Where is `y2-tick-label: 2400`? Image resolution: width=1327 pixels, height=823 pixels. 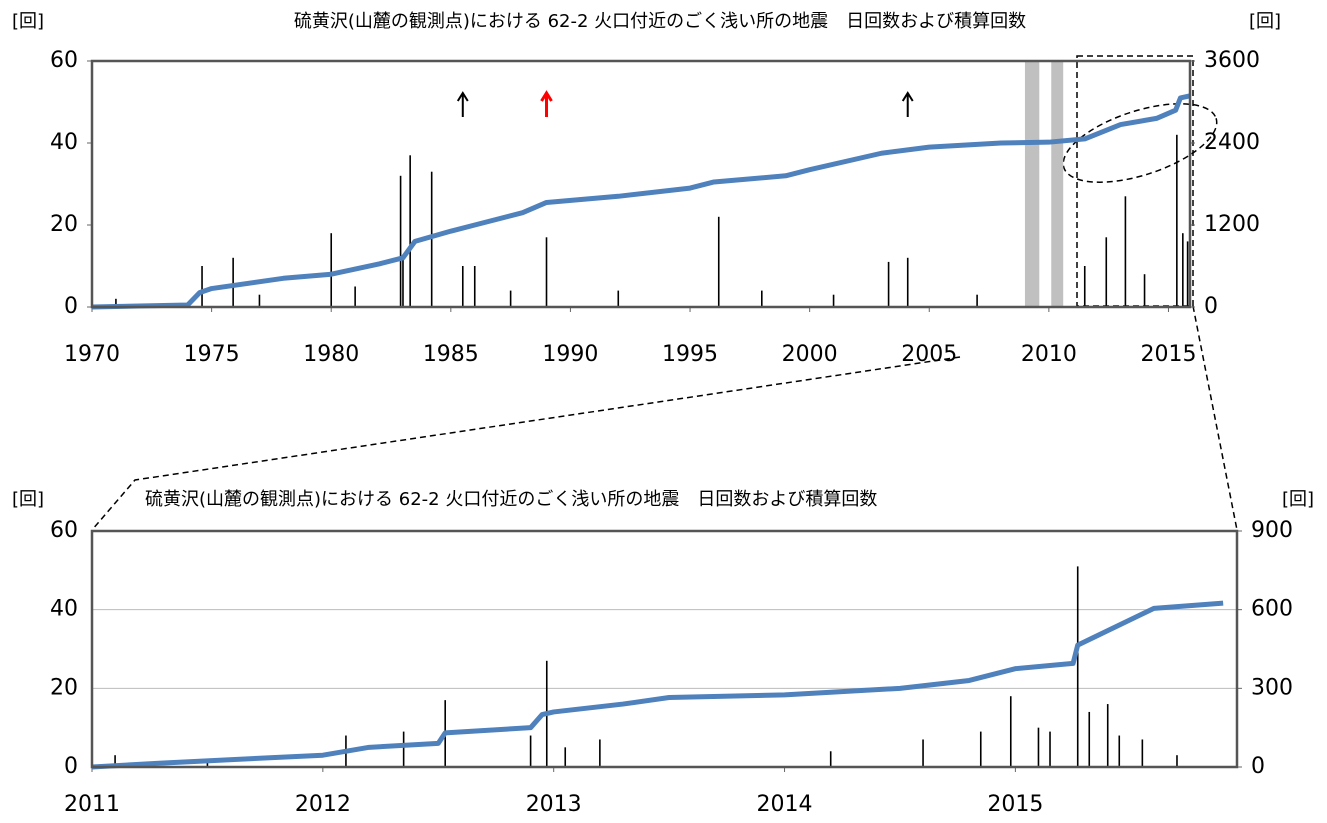
y2-tick-label: 2400 is located at coordinates (1232, 142).